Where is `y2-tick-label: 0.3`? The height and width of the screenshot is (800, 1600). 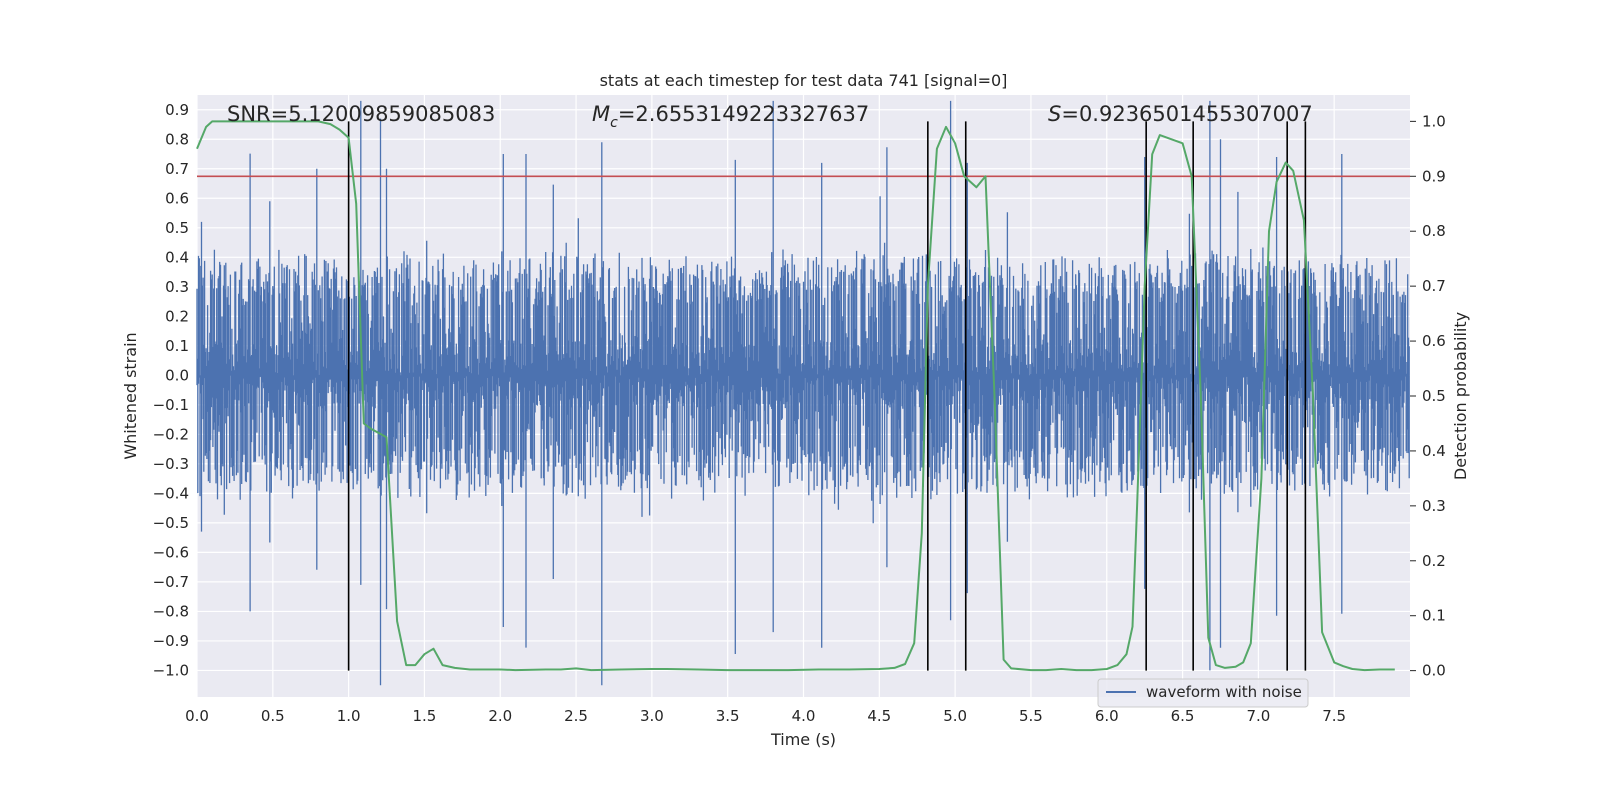 y2-tick-label: 0.3 is located at coordinates (1434, 506).